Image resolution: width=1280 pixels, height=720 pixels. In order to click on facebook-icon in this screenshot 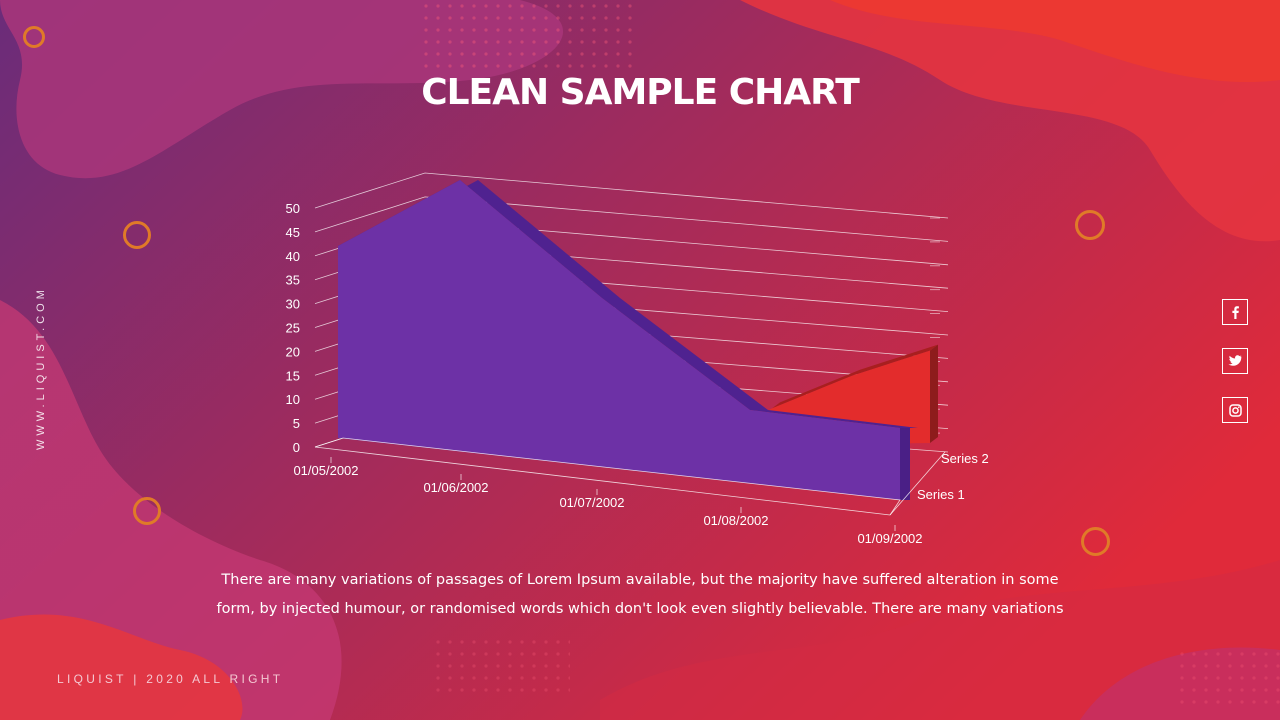, I will do `click(1235, 312)`.